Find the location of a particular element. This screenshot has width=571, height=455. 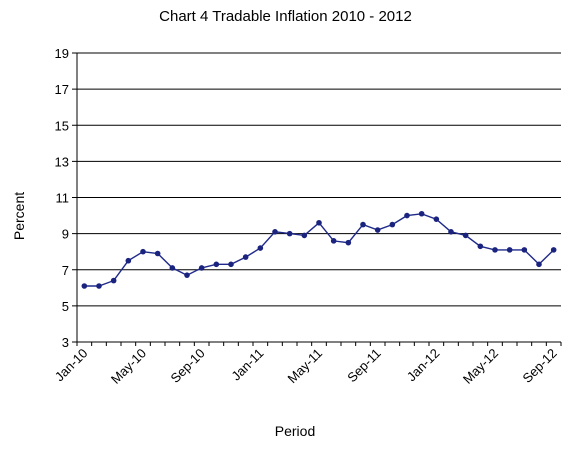

x-tick-label: Sep-10 is located at coordinates (188, 366).